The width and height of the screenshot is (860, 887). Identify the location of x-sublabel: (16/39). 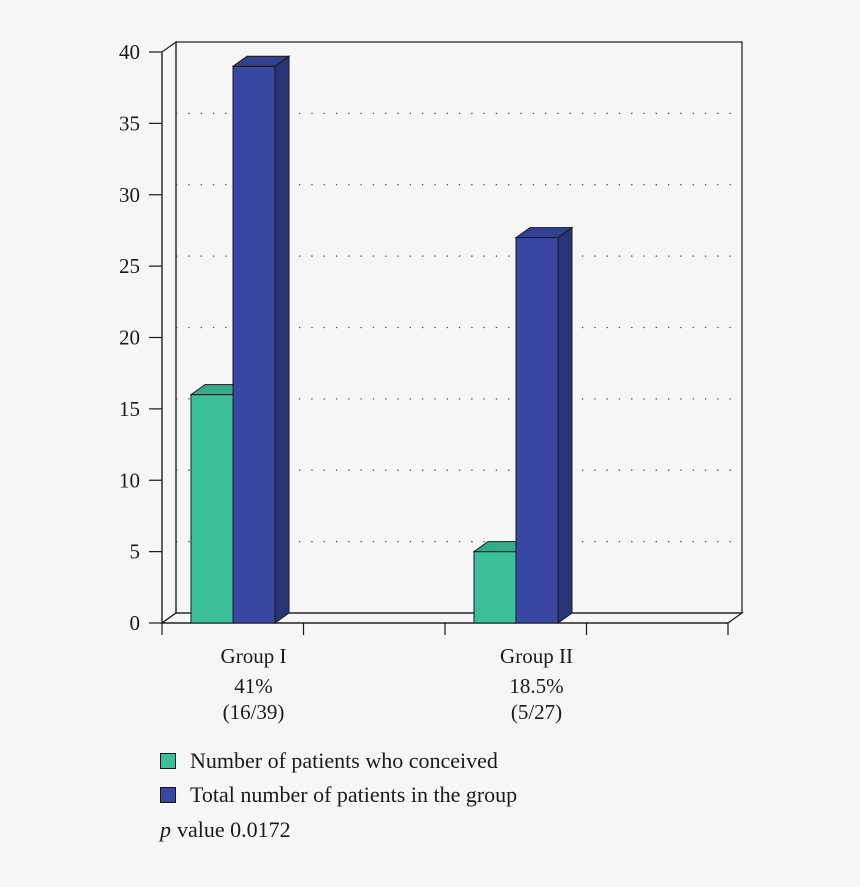
(254, 712).